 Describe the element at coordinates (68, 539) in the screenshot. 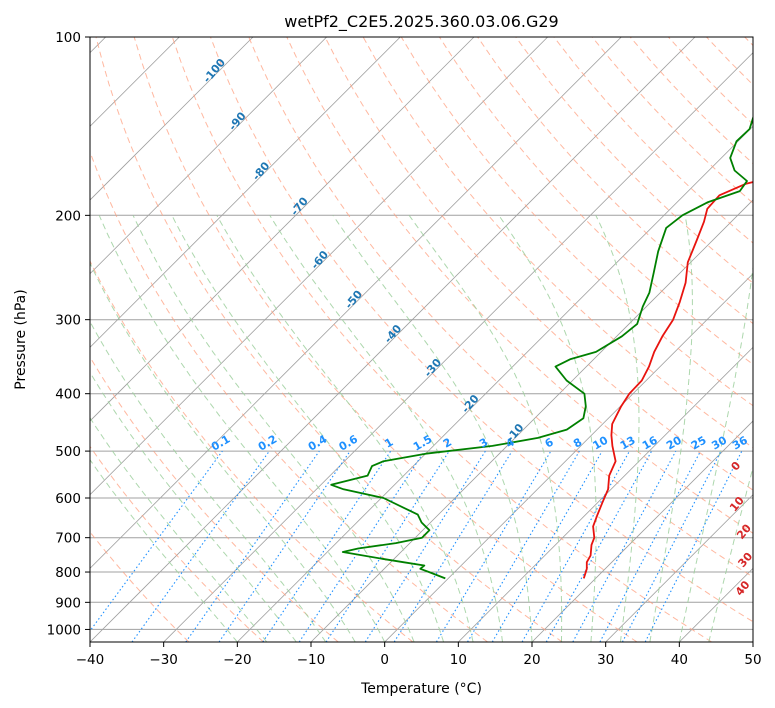

I see `y-tick-label: 700` at that location.